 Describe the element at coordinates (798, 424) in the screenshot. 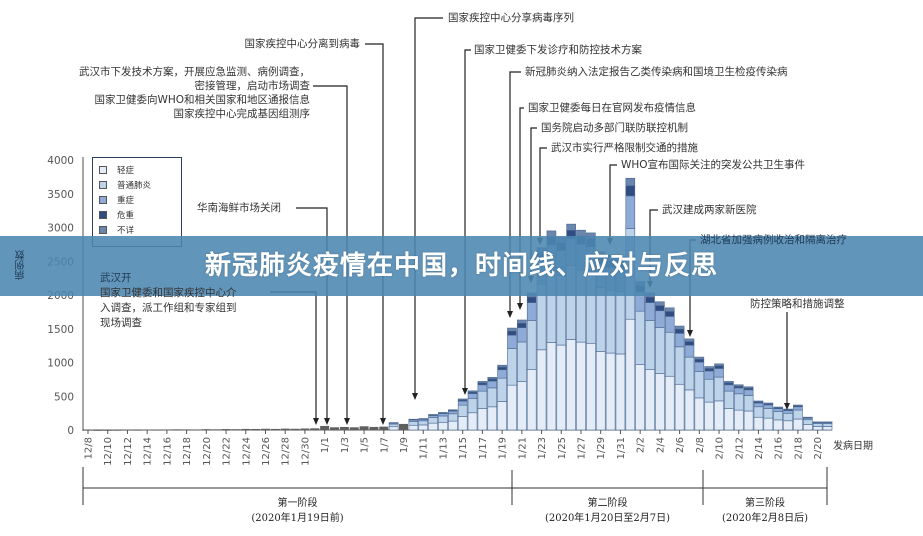

I see `bar-segment-2/18-0` at that location.